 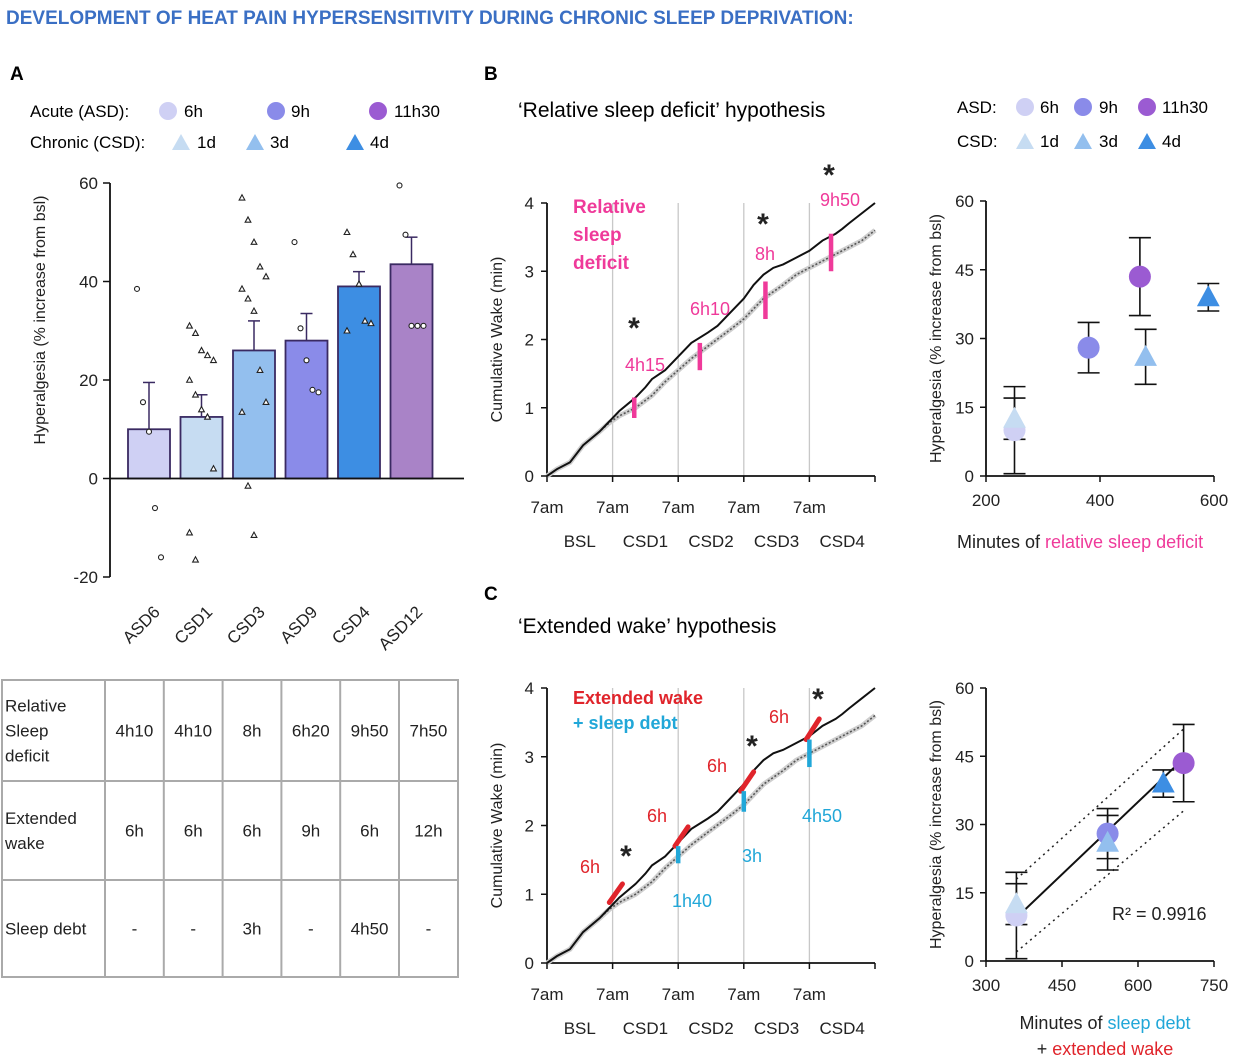 I want to click on x-axis-label-highlight: sleep debt, so click(x=1148, y=1023).